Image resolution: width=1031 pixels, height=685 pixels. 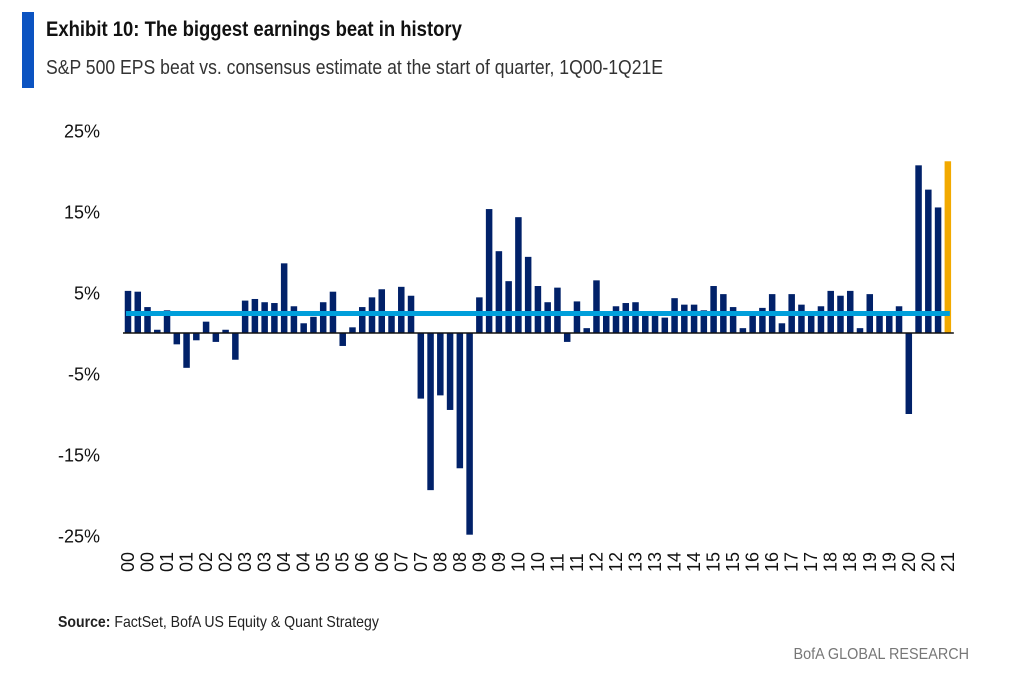 I want to click on y-tick-label: 15%, so click(x=82, y=213).